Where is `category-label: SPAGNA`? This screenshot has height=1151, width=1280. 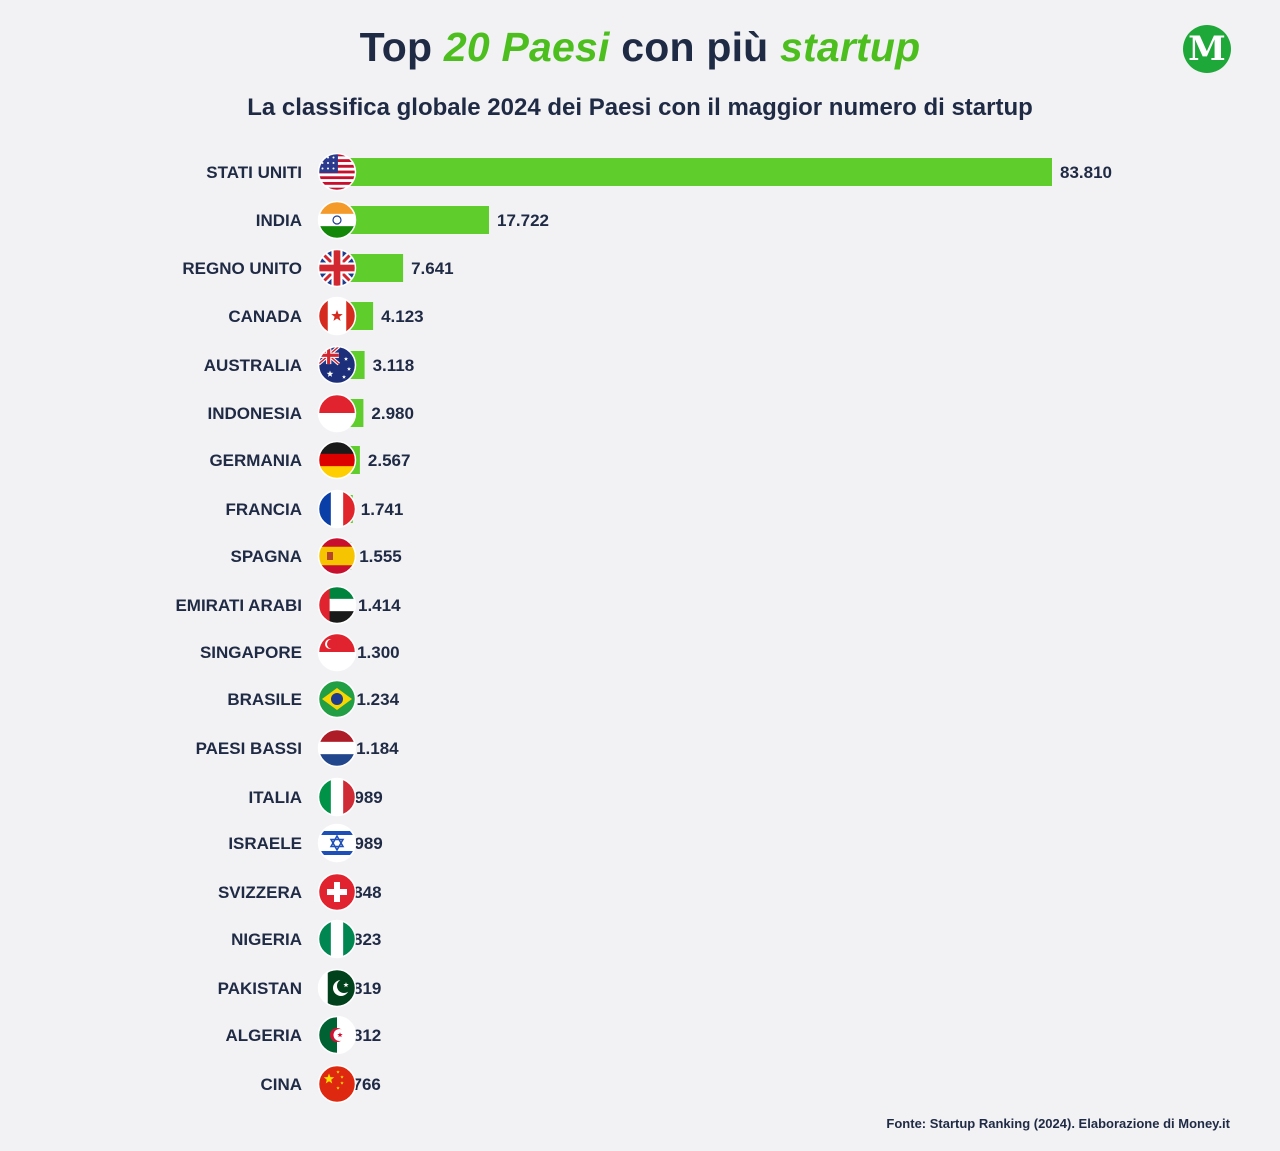 category-label: SPAGNA is located at coordinates (266, 556).